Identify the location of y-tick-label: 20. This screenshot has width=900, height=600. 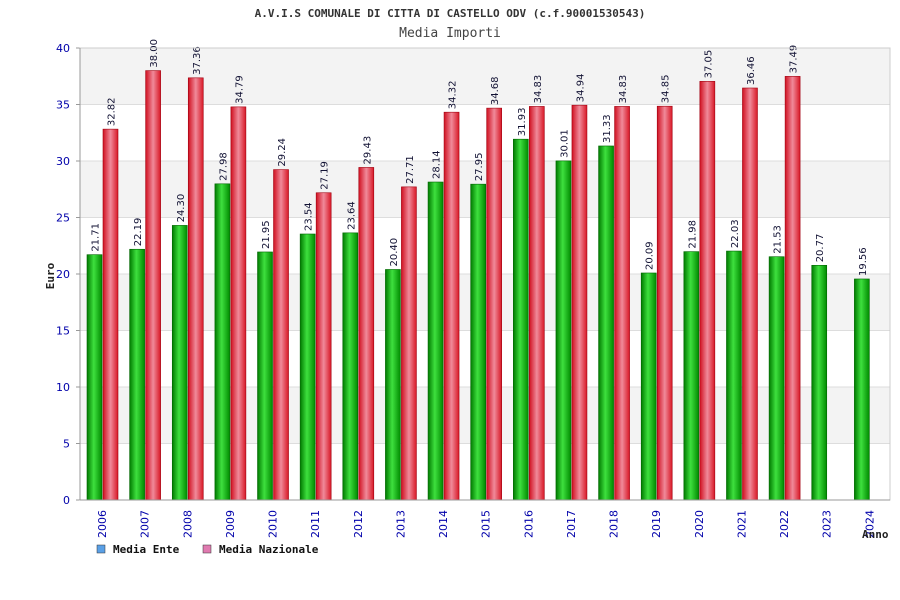
(63, 274).